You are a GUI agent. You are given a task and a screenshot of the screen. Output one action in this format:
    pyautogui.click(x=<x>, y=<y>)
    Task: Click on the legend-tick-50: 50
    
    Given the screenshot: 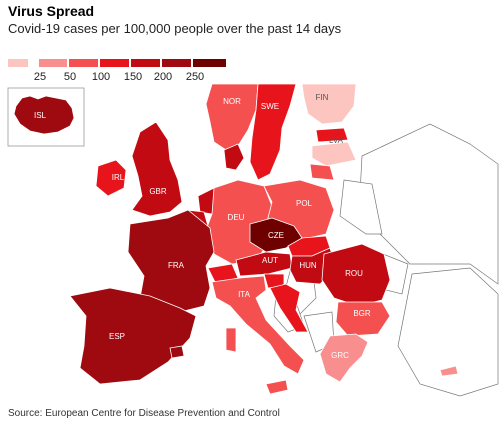 What is the action you would take?
    pyautogui.click(x=70, y=77)
    